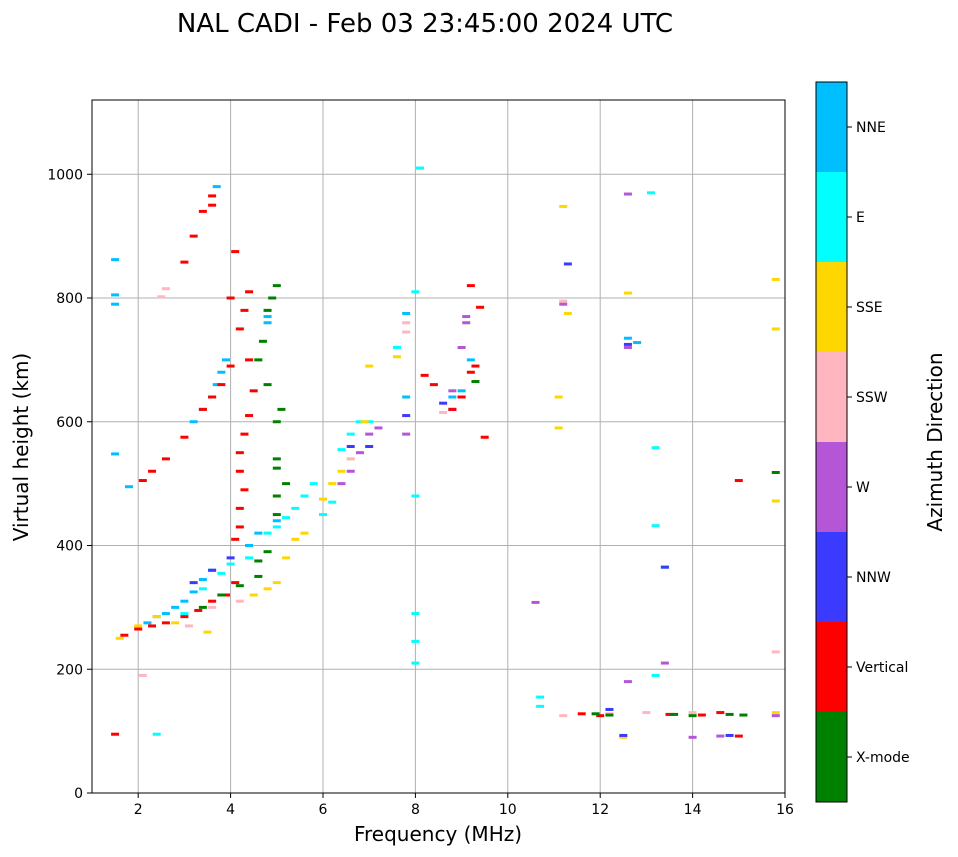 This screenshot has width=958, height=857. I want to click on x-axis-label: Frequency (MHz), so click(438, 834).